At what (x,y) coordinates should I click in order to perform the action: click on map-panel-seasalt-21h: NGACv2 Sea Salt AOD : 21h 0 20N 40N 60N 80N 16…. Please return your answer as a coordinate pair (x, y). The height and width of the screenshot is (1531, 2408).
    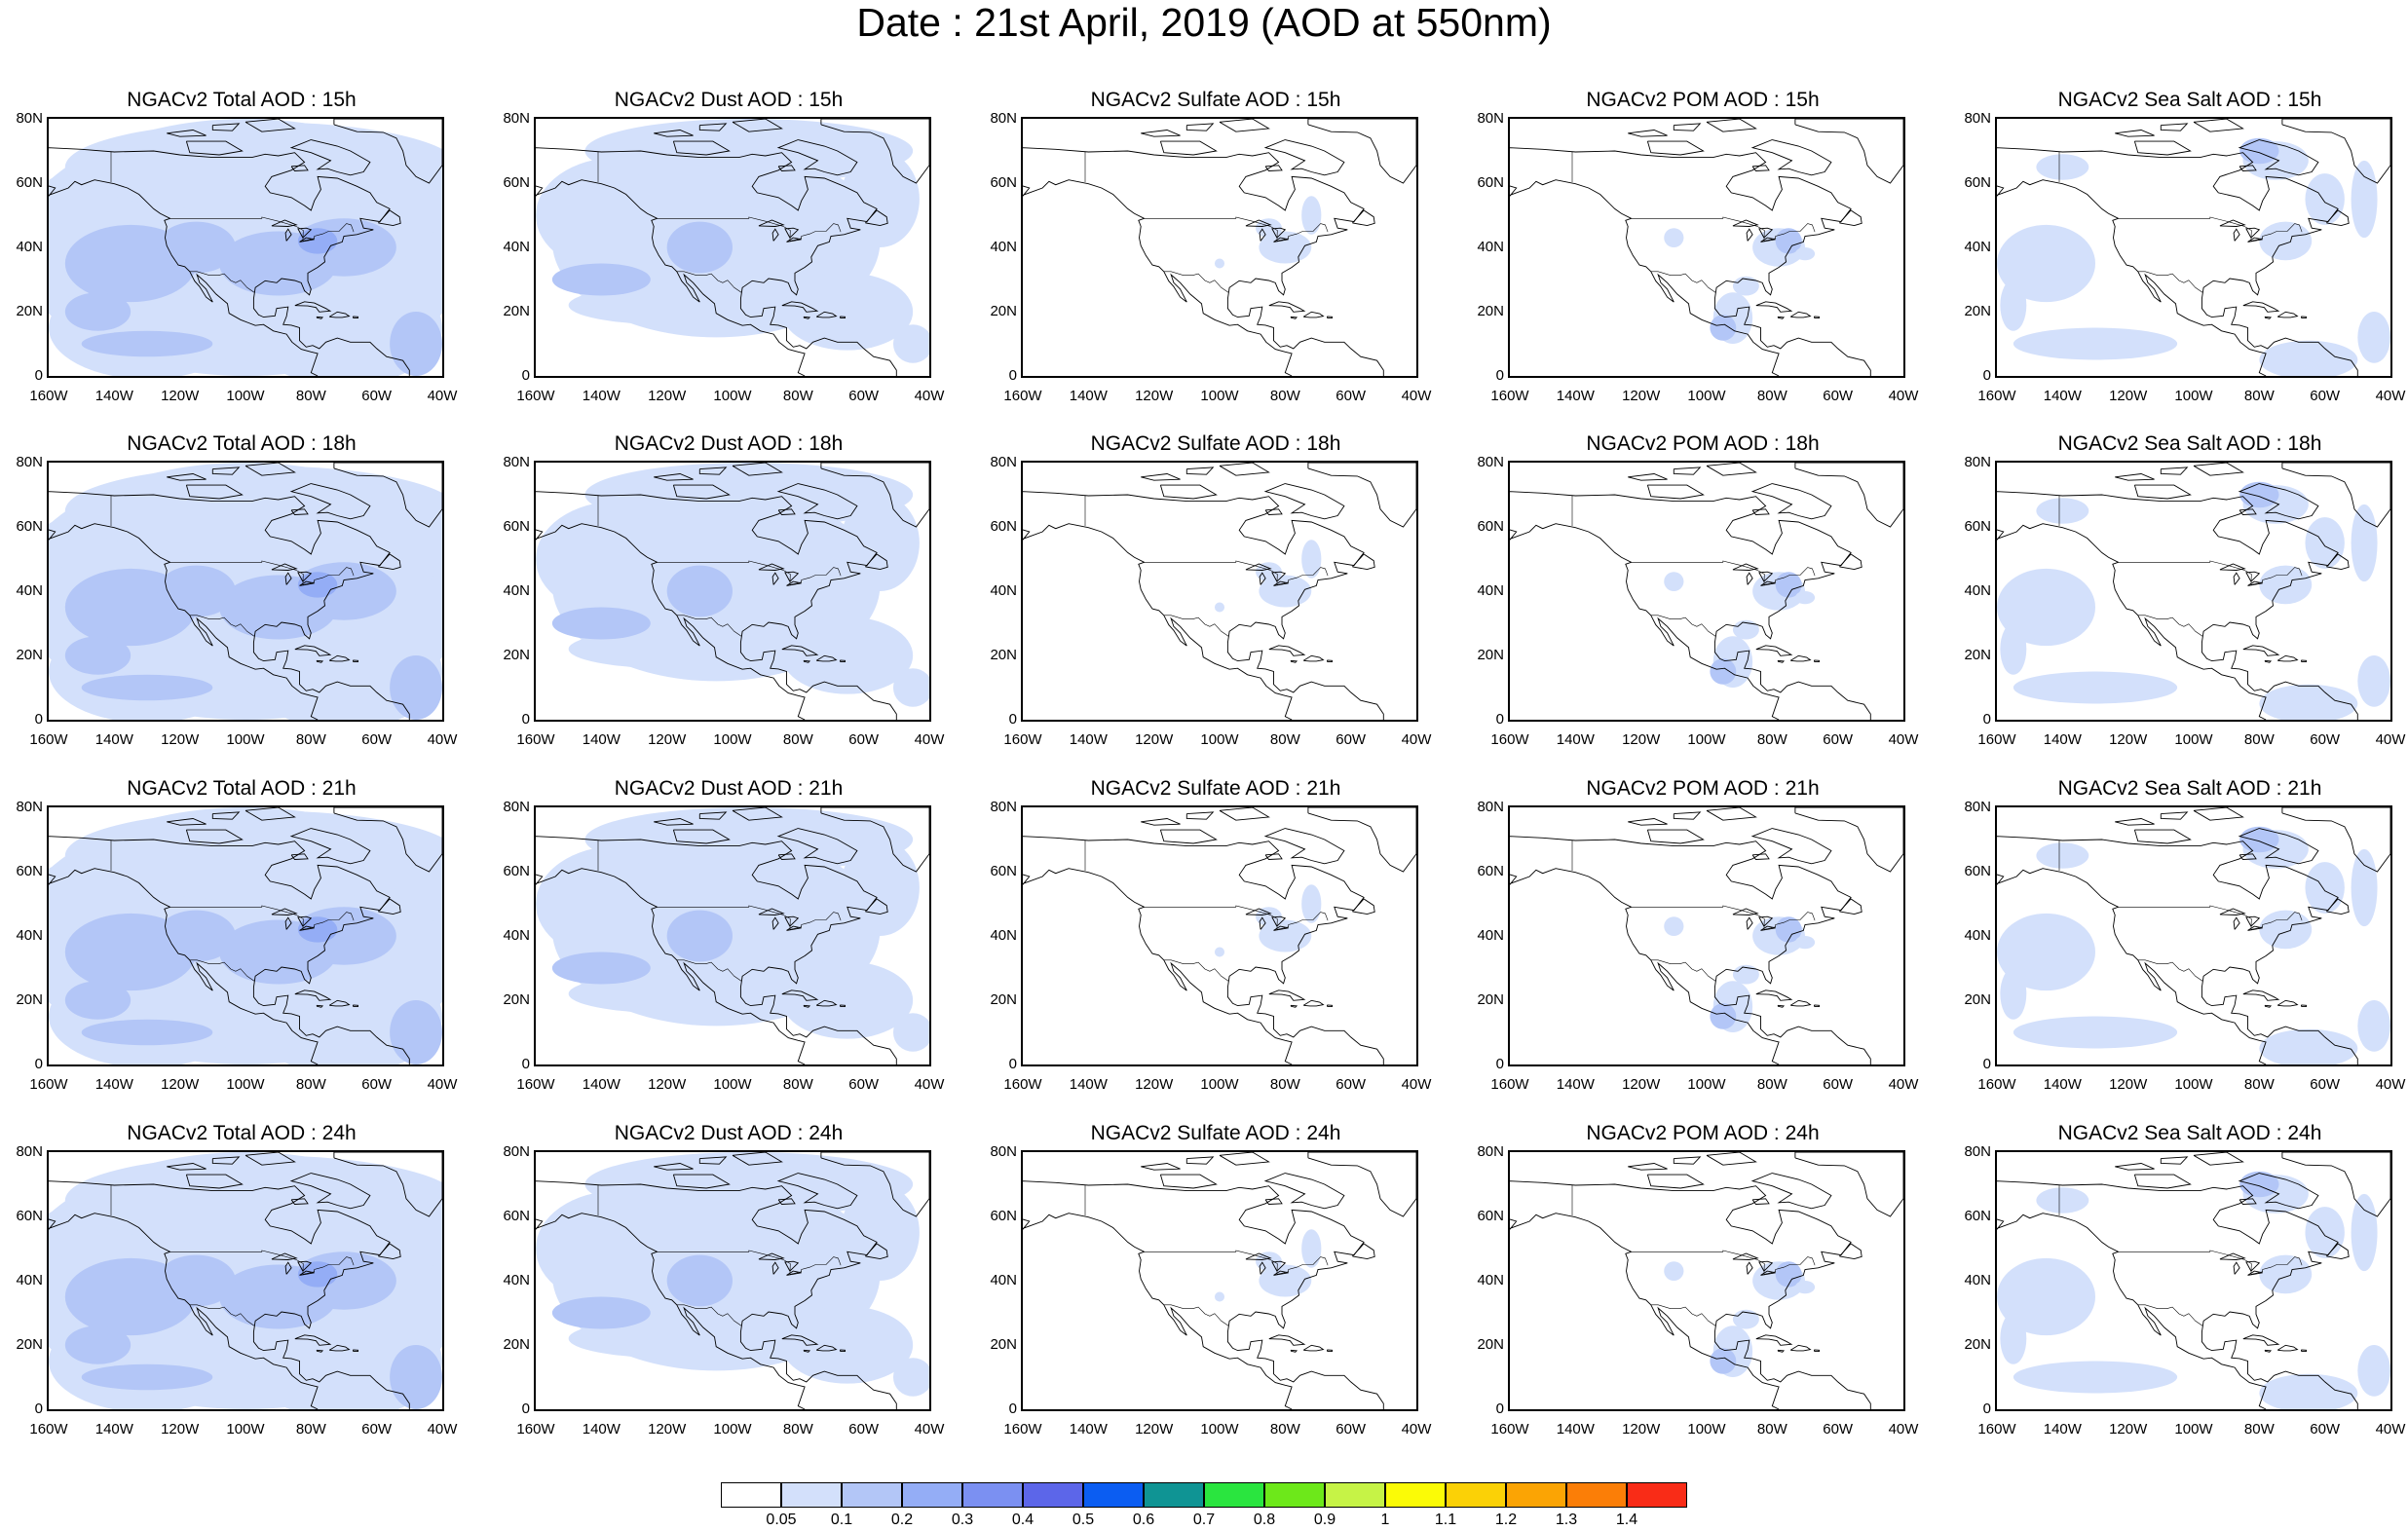
    Looking at the image, I should click on (2176, 941).